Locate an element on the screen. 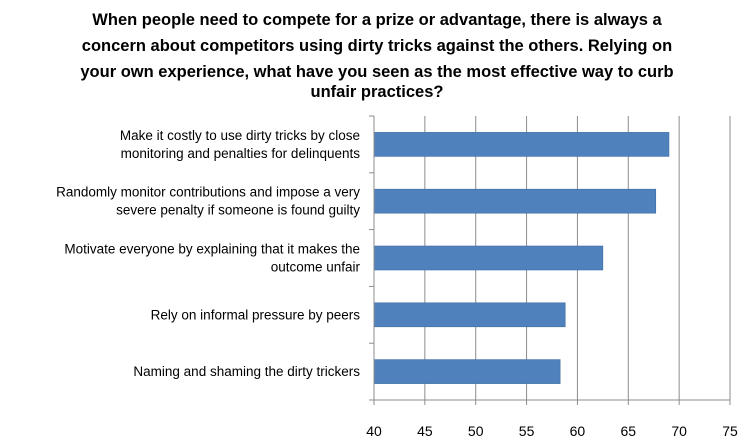 The width and height of the screenshot is (754, 446). x-tick-label-40: 40 is located at coordinates (374, 431).